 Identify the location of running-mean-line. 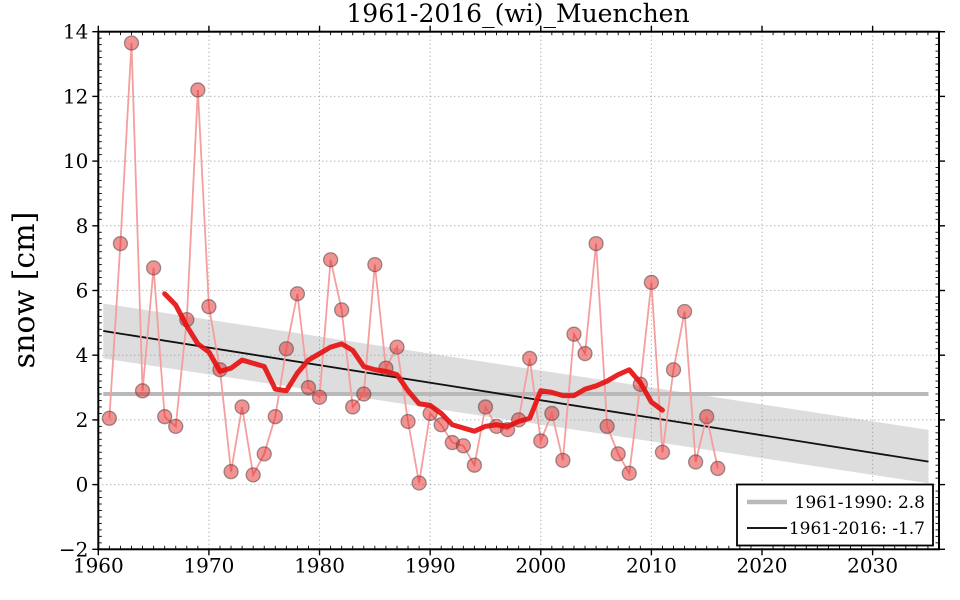
(413, 362).